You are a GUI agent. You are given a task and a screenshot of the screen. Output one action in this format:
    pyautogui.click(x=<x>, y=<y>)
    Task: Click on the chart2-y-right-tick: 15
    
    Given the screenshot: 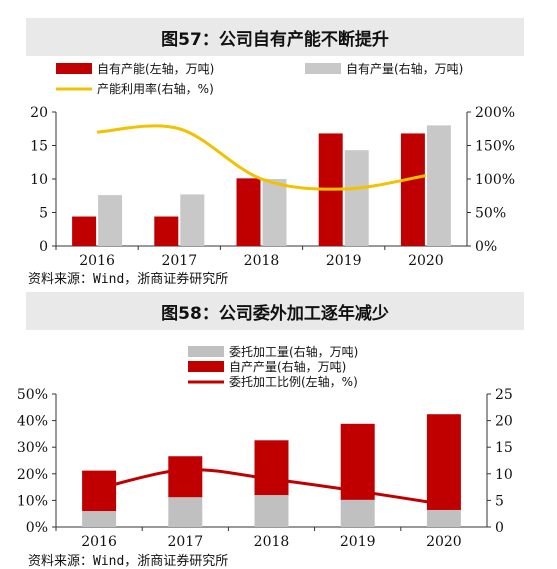 What is the action you would take?
    pyautogui.click(x=504, y=448)
    